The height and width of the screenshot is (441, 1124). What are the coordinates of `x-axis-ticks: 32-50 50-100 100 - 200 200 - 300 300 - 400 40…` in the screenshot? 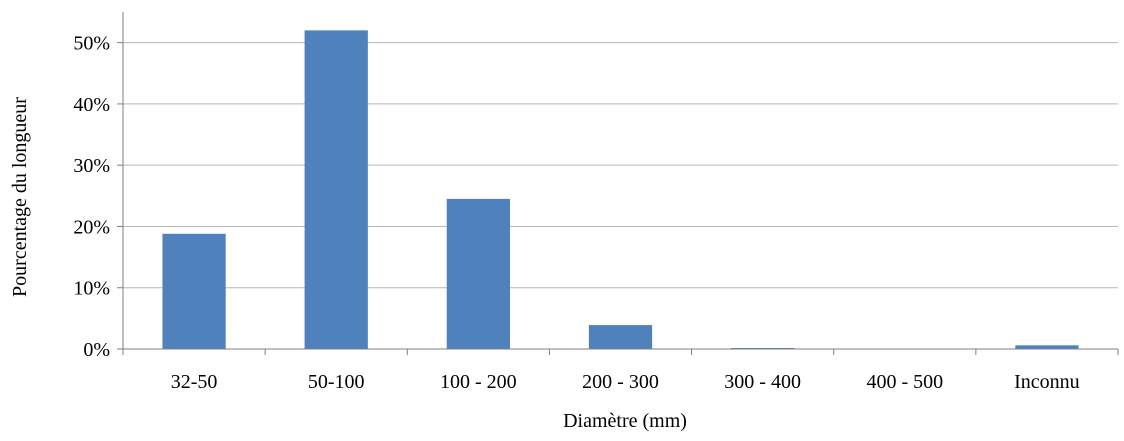 It's located at (620, 371).